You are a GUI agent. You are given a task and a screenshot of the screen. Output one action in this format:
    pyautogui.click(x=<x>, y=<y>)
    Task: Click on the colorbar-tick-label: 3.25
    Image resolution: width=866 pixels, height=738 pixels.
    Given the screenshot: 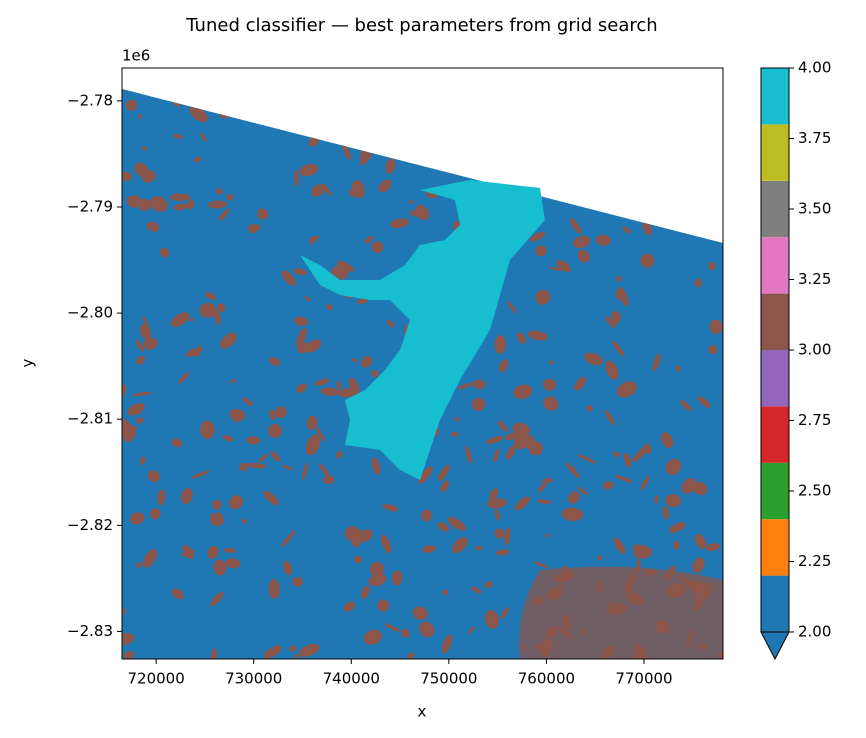 What is the action you would take?
    pyautogui.click(x=814, y=279)
    